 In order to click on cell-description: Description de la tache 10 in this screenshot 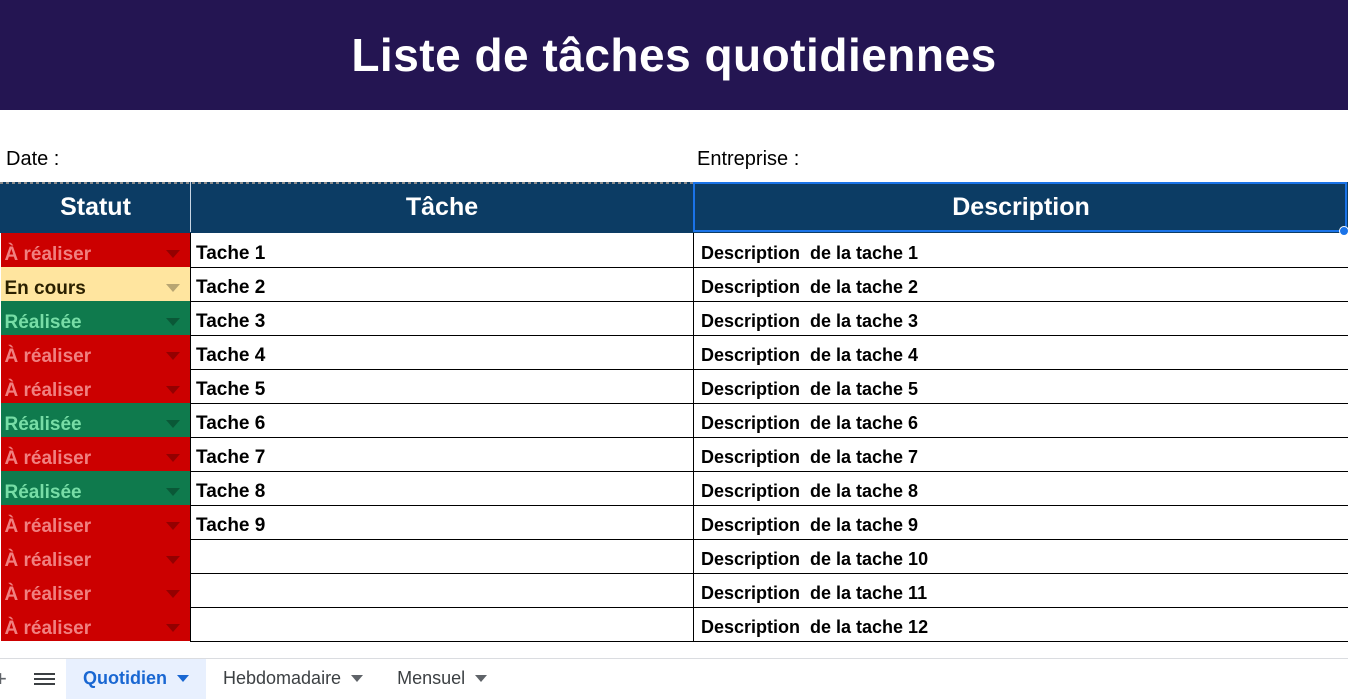, I will do `click(1021, 556)`.